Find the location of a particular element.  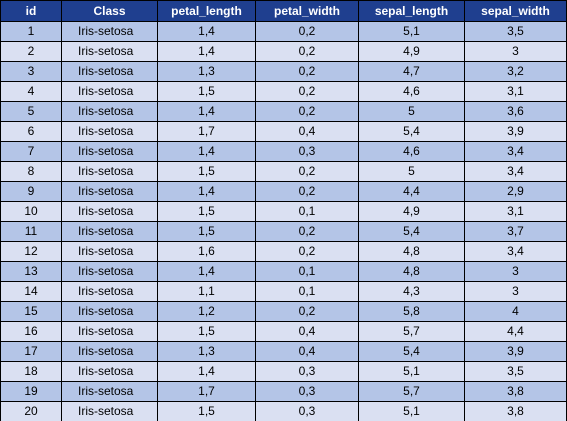

cell-sepal-length: 4,8 is located at coordinates (411, 271).